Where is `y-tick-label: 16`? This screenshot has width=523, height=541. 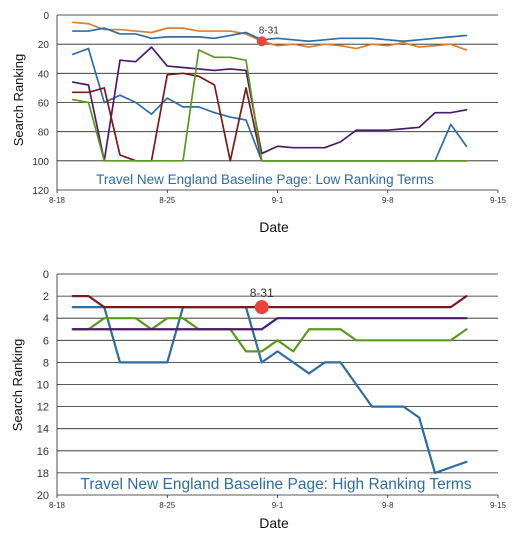 y-tick-label: 16 is located at coordinates (43, 452).